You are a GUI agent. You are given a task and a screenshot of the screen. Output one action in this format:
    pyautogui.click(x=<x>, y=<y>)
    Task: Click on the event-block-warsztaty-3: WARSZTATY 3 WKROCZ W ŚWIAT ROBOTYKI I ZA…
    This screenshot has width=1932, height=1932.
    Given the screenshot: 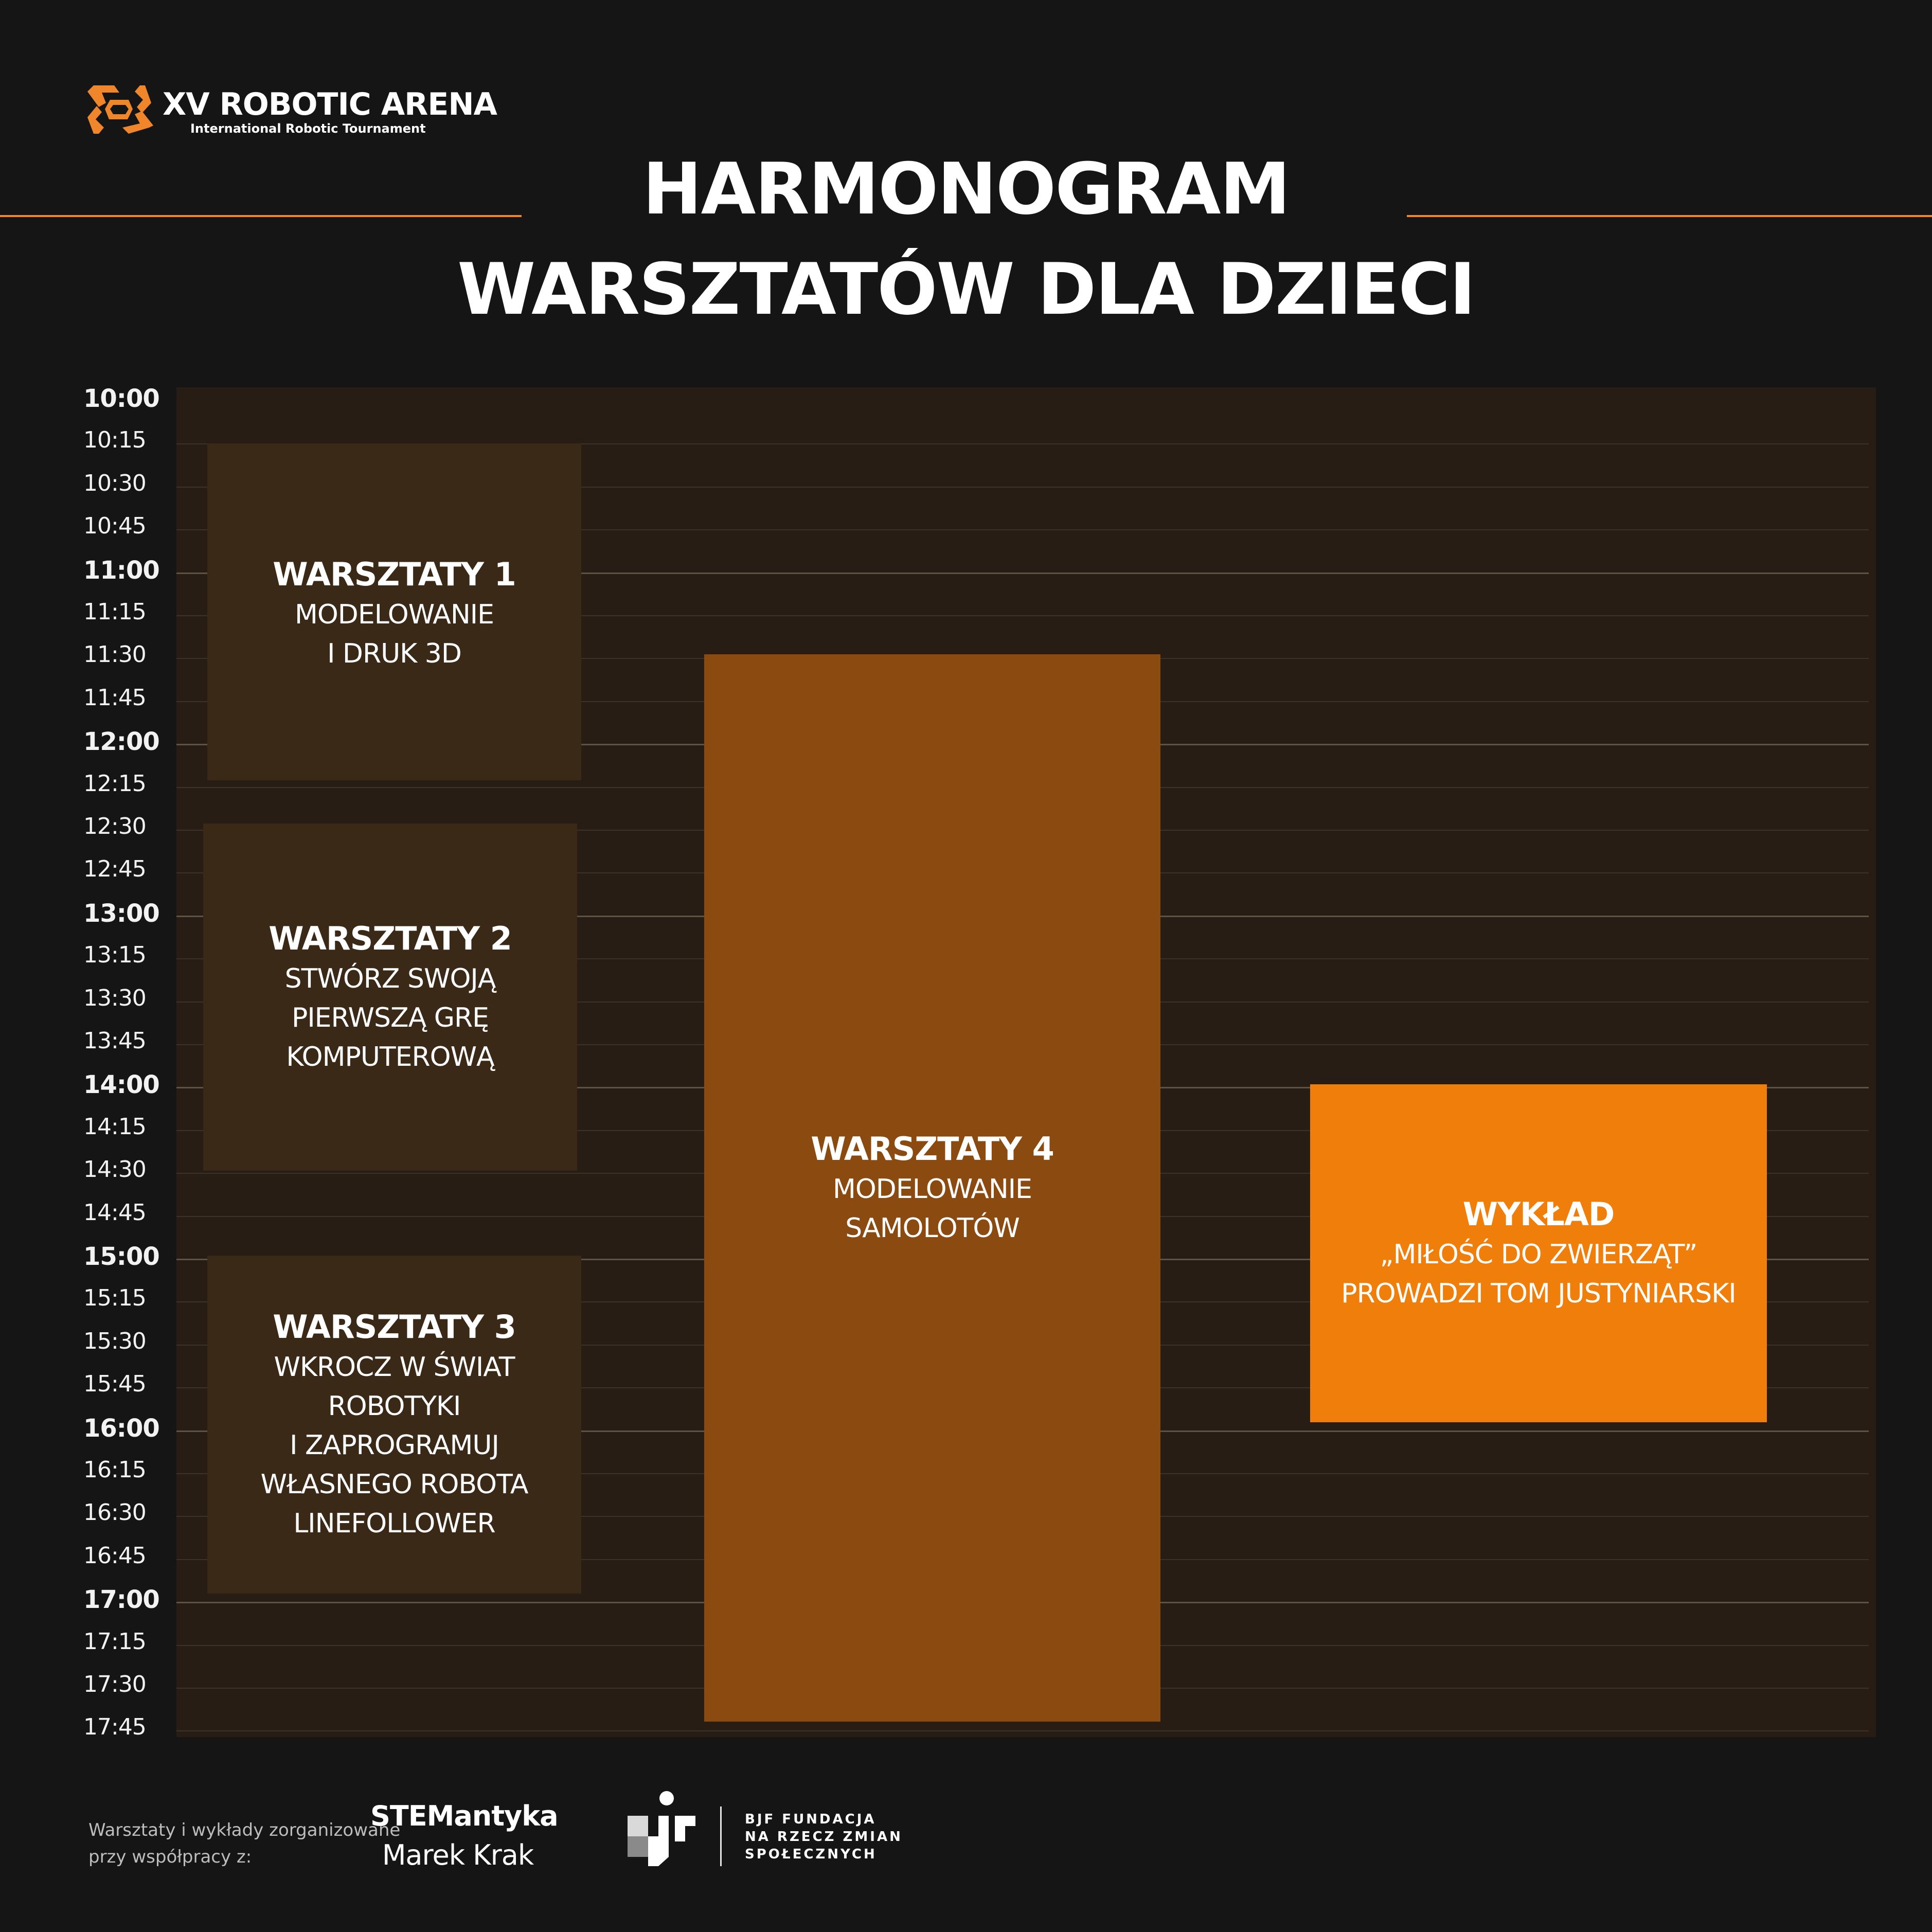 What is the action you would take?
    pyautogui.click(x=394, y=1425)
    